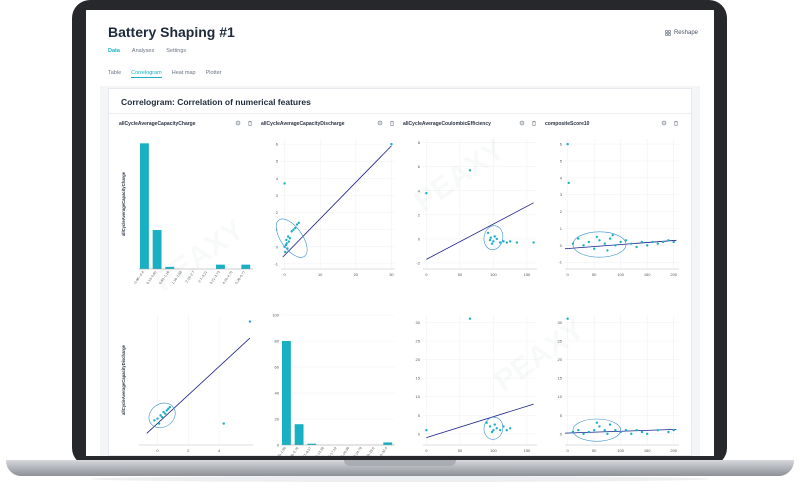 This screenshot has height=494, width=800. What do you see at coordinates (176, 51) in the screenshot?
I see `tab-settings: Settings` at bounding box center [176, 51].